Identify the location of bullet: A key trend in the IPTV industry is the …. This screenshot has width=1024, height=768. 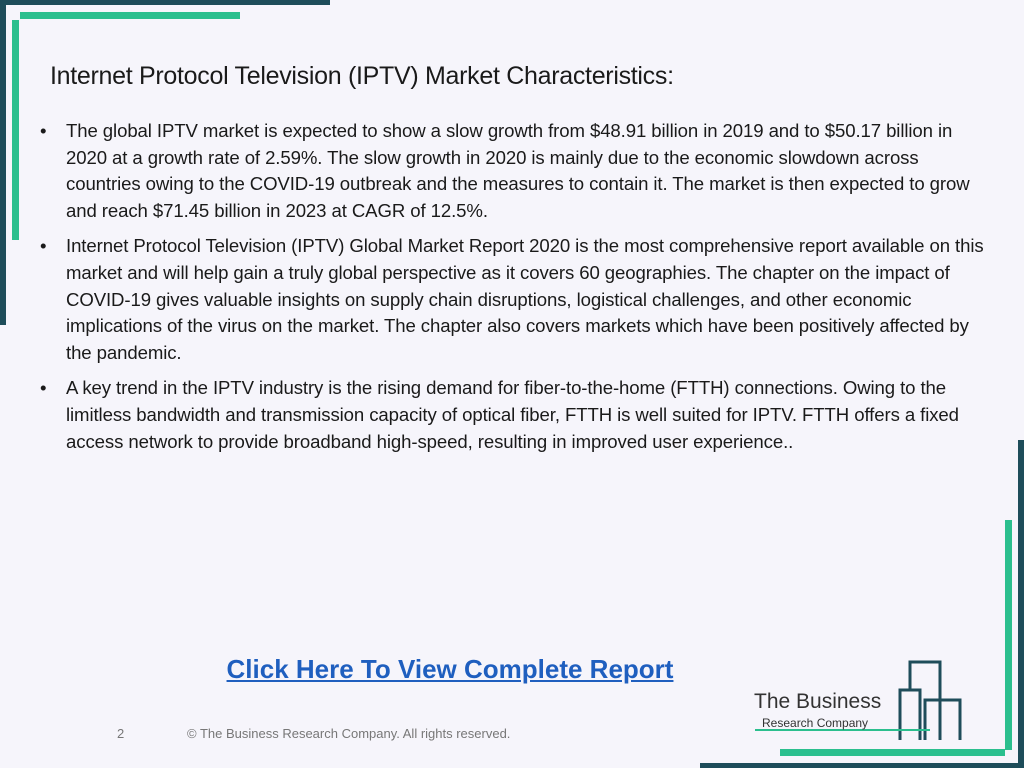
(513, 415).